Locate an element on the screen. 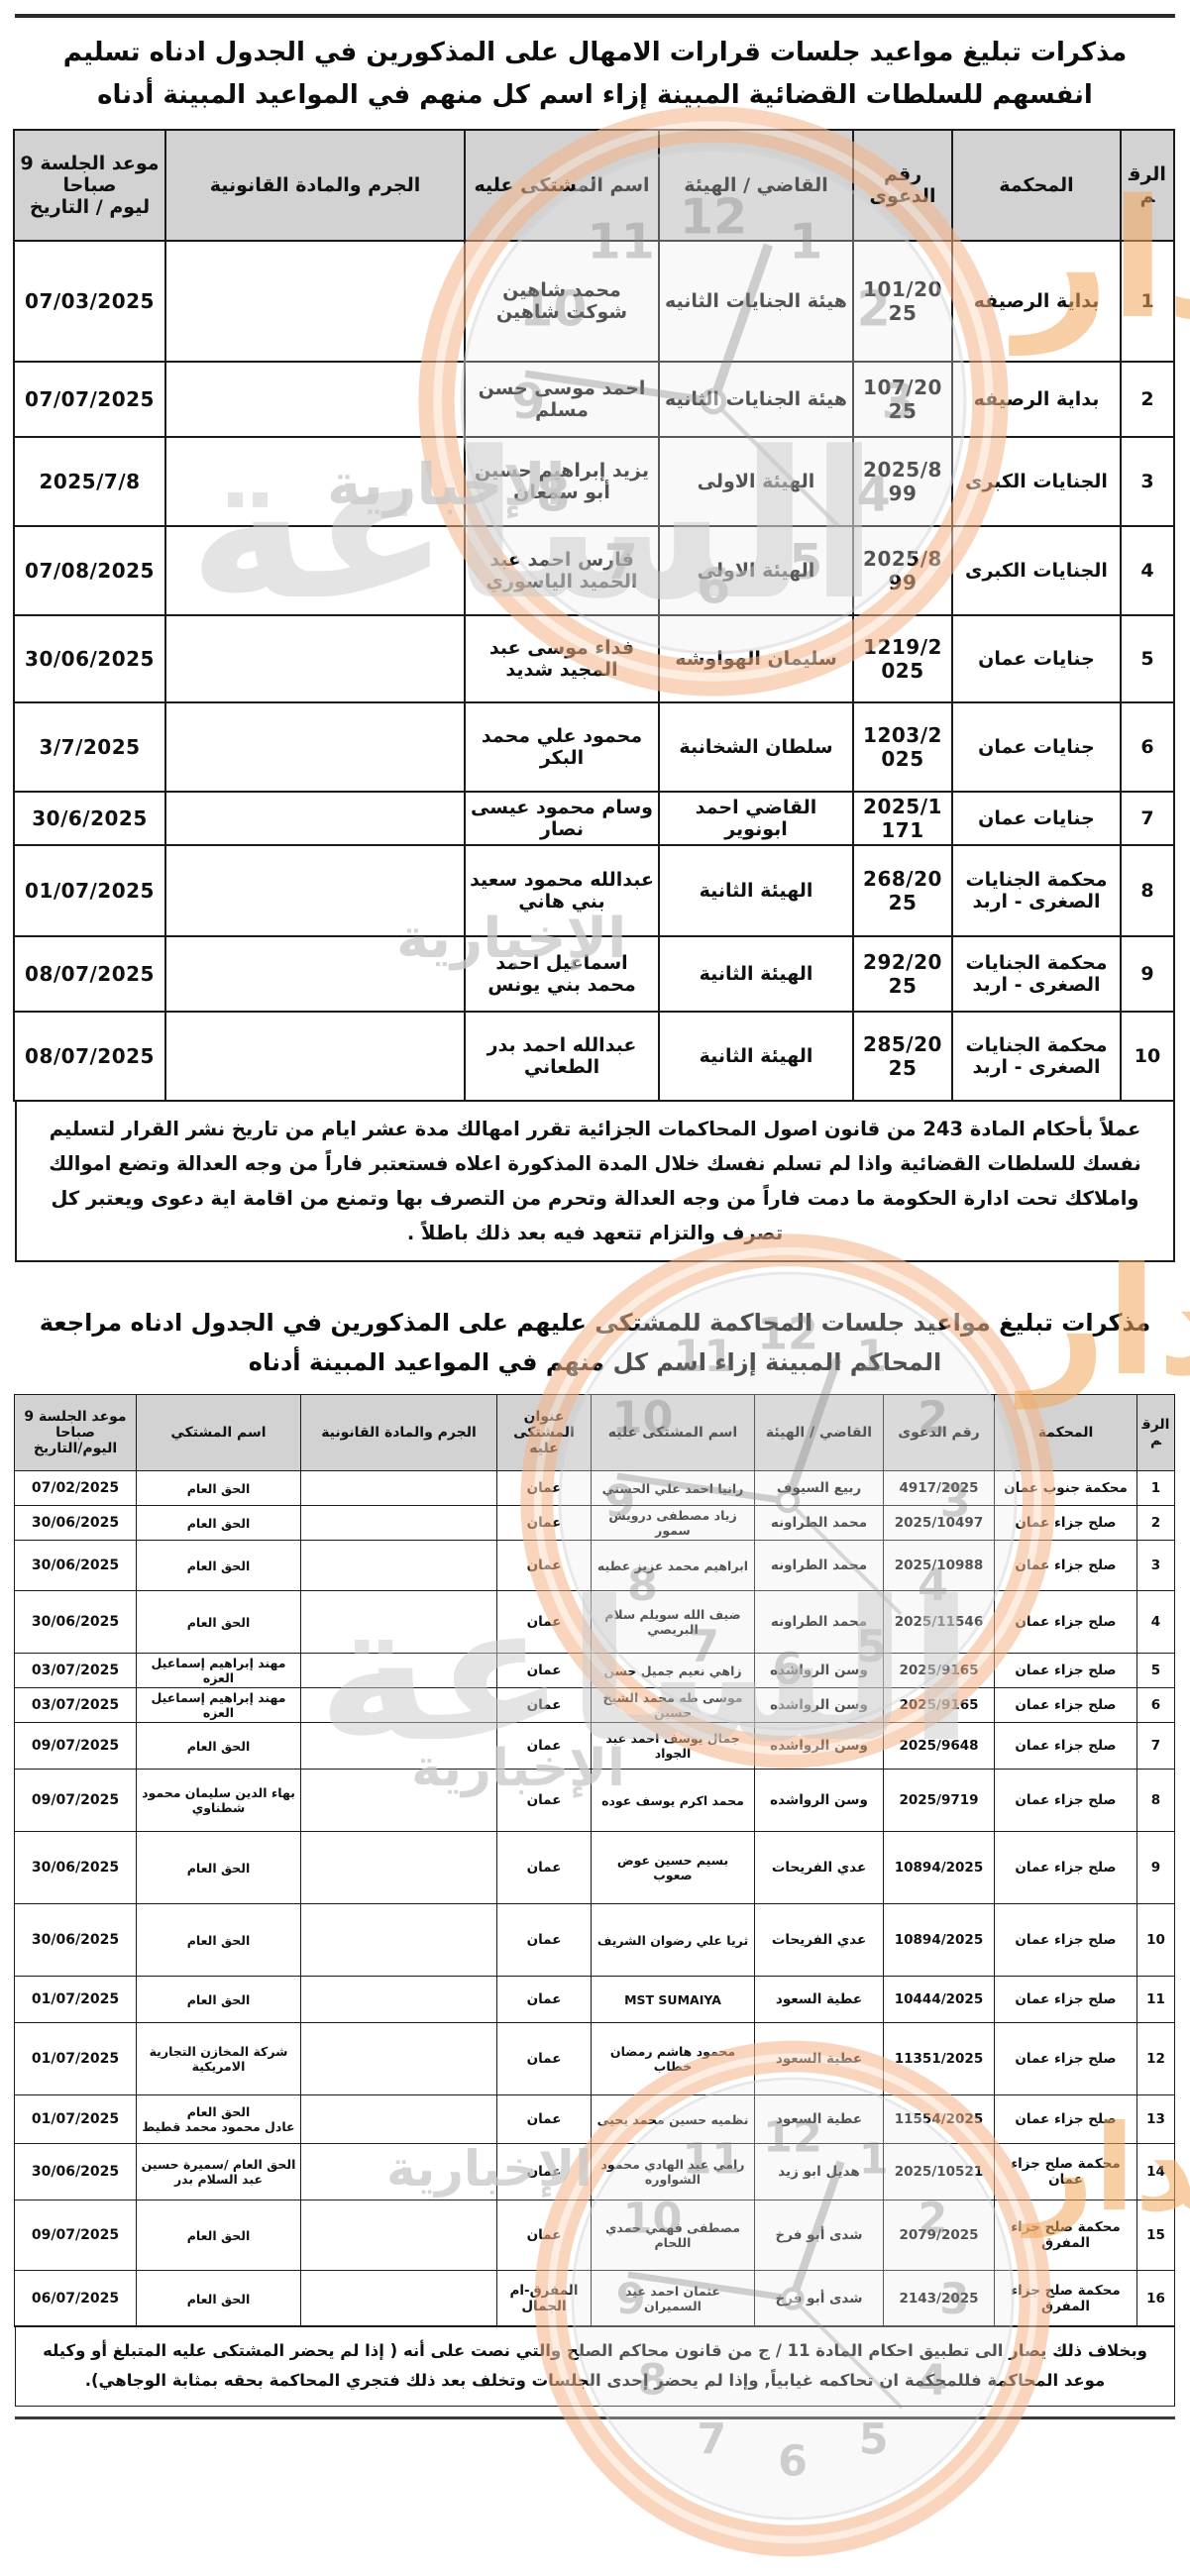 The image size is (1190, 2576). cell-court: بداية الرصيفه is located at coordinates (1036, 399).